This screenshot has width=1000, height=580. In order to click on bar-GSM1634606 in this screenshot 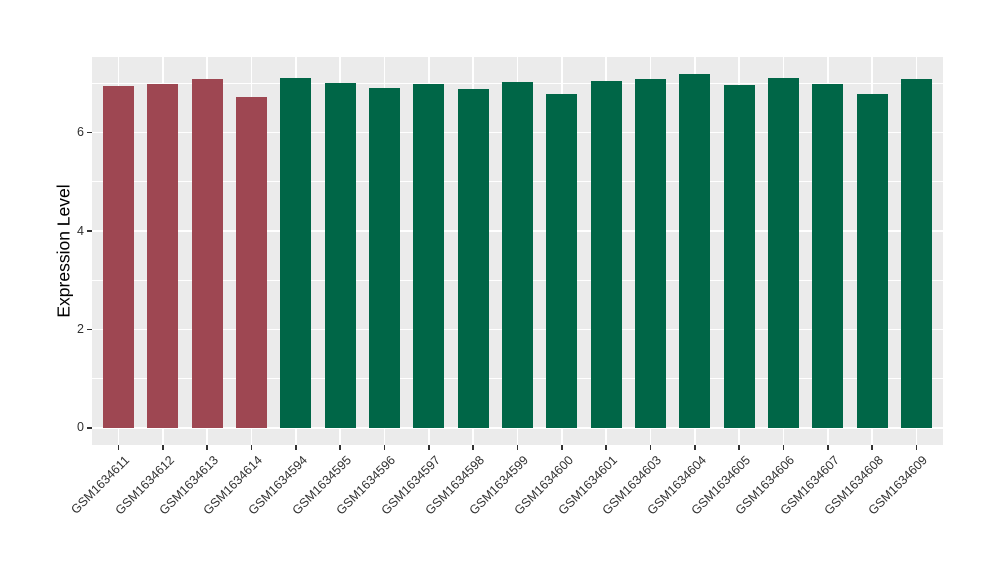, I will do `click(783, 253)`.